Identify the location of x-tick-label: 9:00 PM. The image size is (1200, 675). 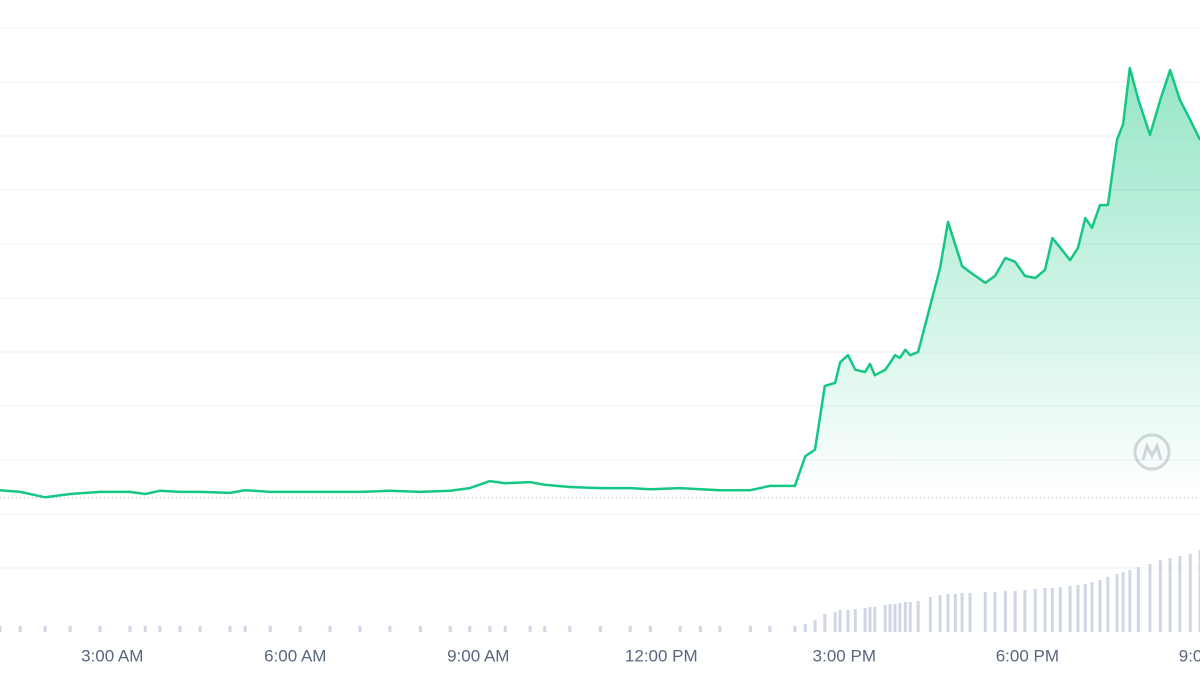
(1189, 655).